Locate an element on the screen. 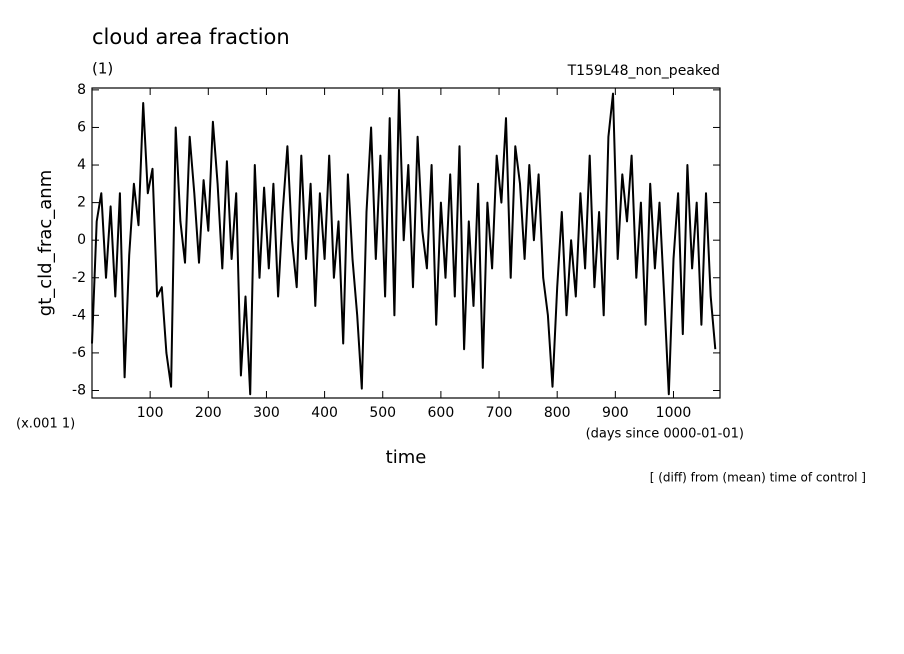 The image size is (904, 654). y-tick-label: 4 is located at coordinates (81, 165).